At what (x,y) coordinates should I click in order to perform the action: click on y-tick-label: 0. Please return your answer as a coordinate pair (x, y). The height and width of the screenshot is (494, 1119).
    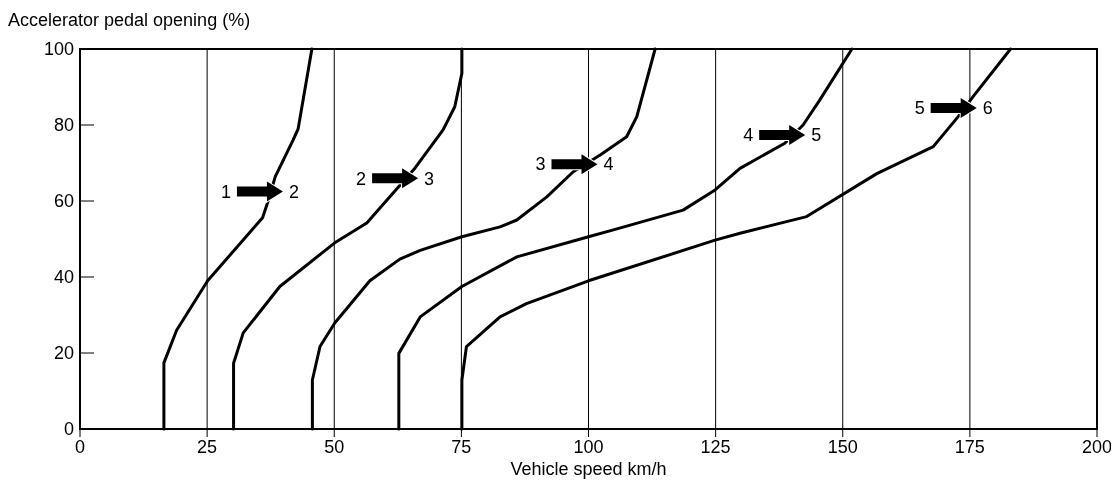
    Looking at the image, I should click on (68, 429).